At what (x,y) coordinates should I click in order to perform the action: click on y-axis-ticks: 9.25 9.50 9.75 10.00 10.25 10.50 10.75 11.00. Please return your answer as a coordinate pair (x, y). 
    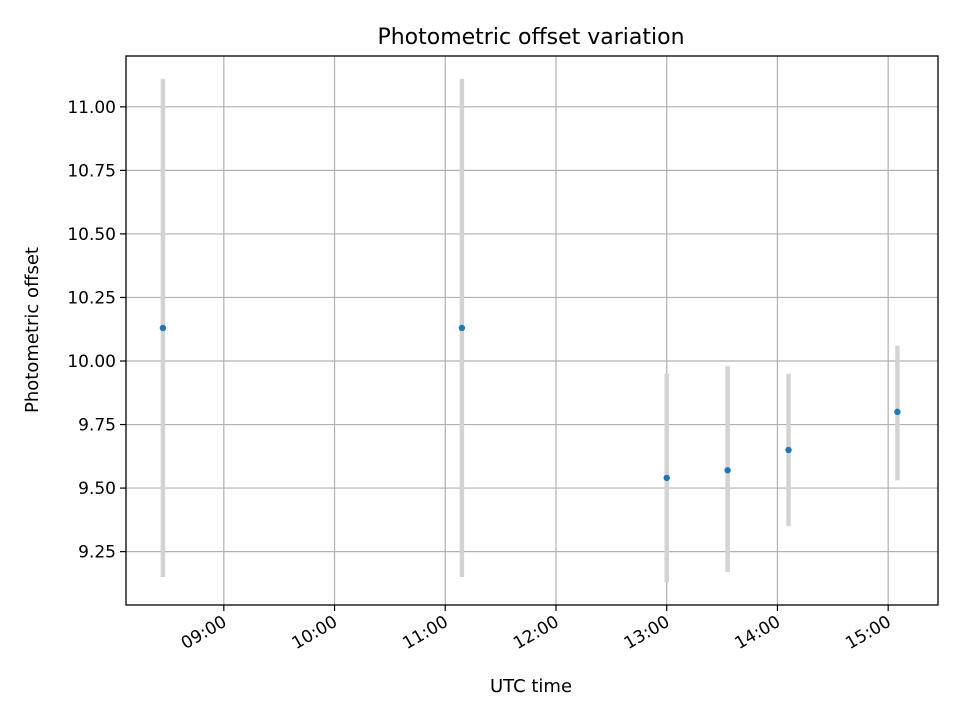
    Looking at the image, I should click on (96, 330).